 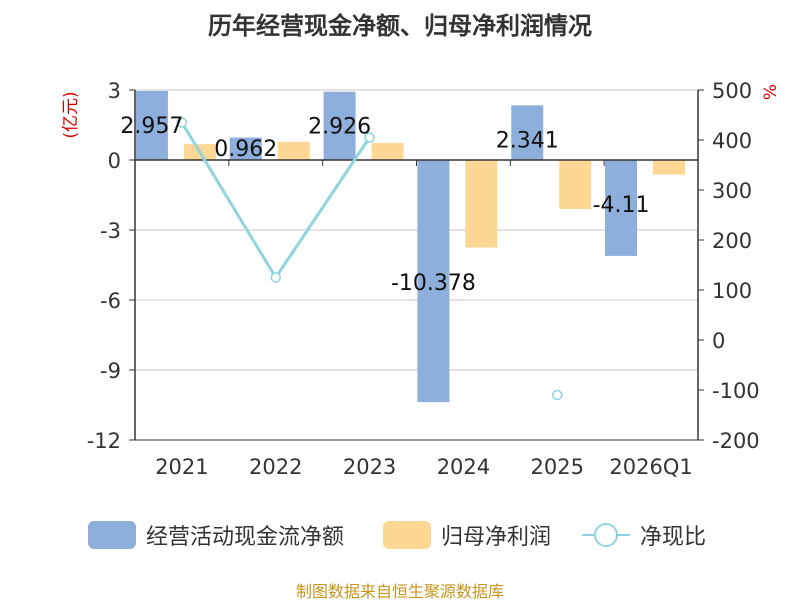 I want to click on x-axis-tick-label: 2026Q1, so click(x=650, y=467).